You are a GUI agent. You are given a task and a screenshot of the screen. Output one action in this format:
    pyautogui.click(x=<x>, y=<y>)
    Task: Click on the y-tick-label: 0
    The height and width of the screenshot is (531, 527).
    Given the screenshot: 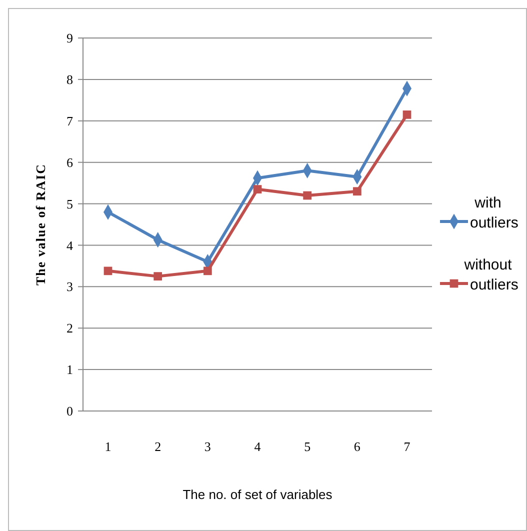 What is the action you would take?
    pyautogui.click(x=69, y=411)
    